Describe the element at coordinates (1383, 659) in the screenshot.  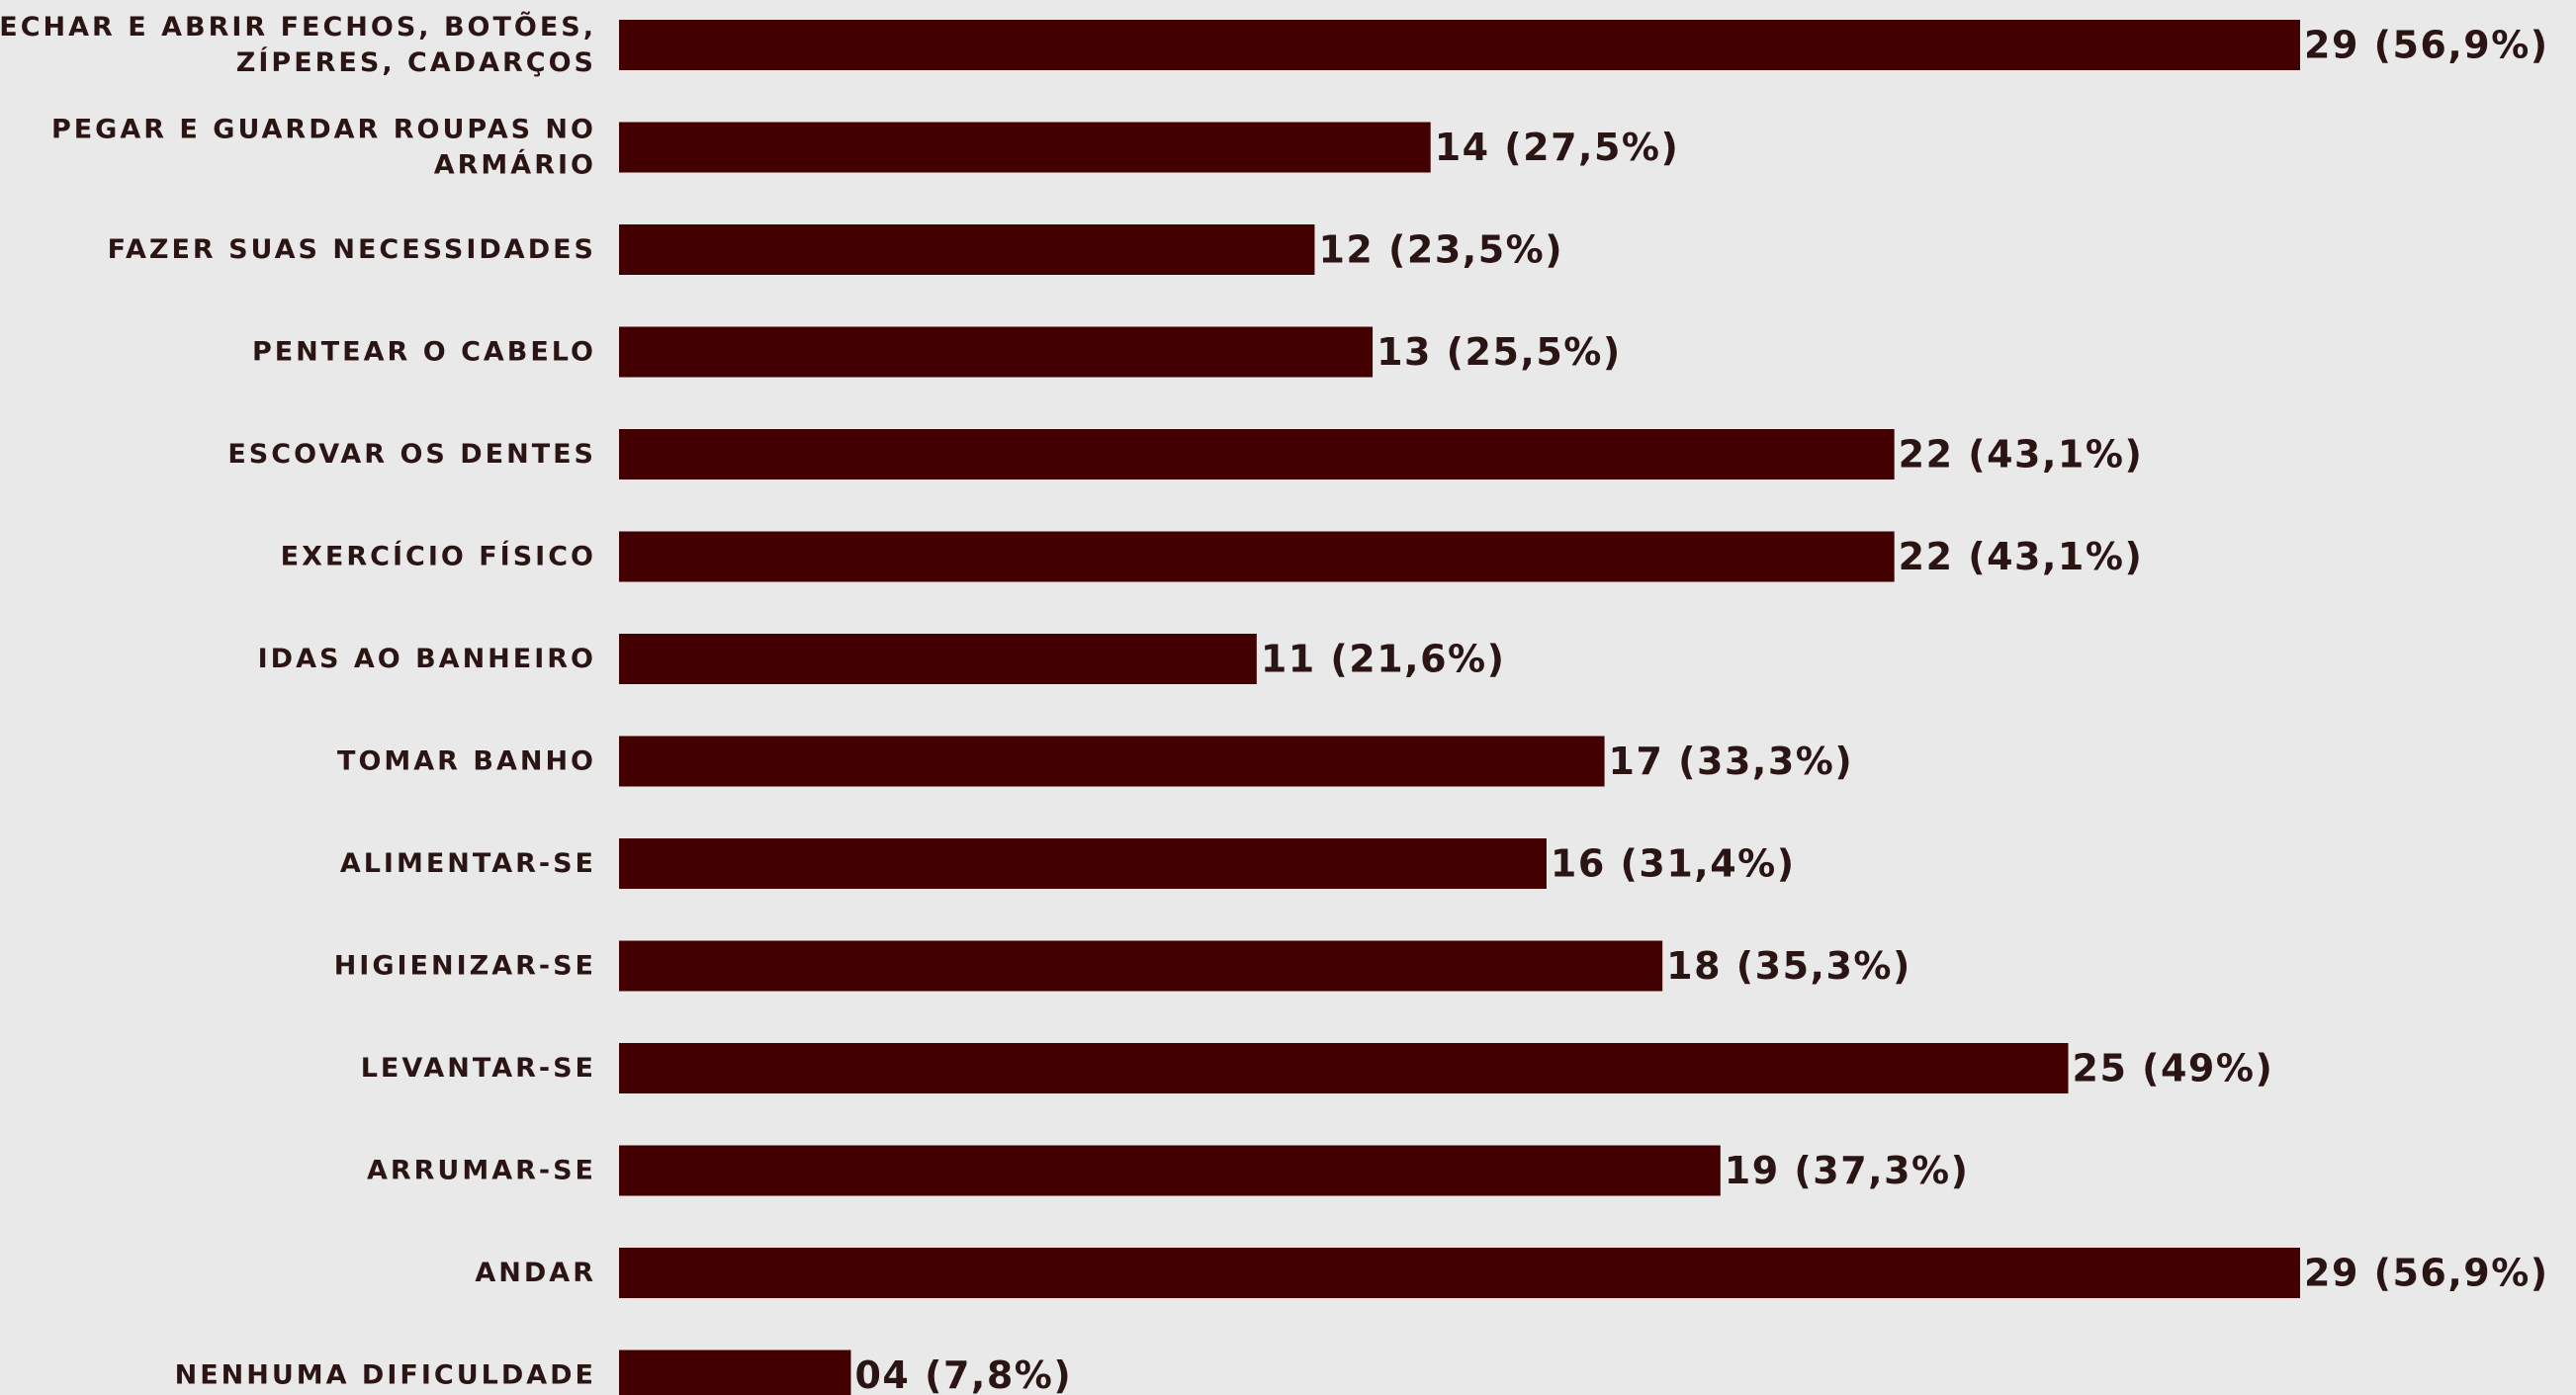
I see `data-label-6: 11 (21,6%)` at that location.